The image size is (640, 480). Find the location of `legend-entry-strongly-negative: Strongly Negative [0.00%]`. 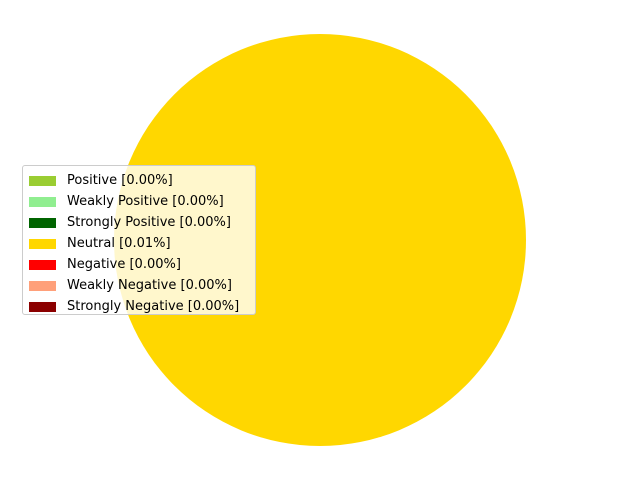

legend-entry-strongly-negative: Strongly Negative [0.00%] is located at coordinates (138, 306).